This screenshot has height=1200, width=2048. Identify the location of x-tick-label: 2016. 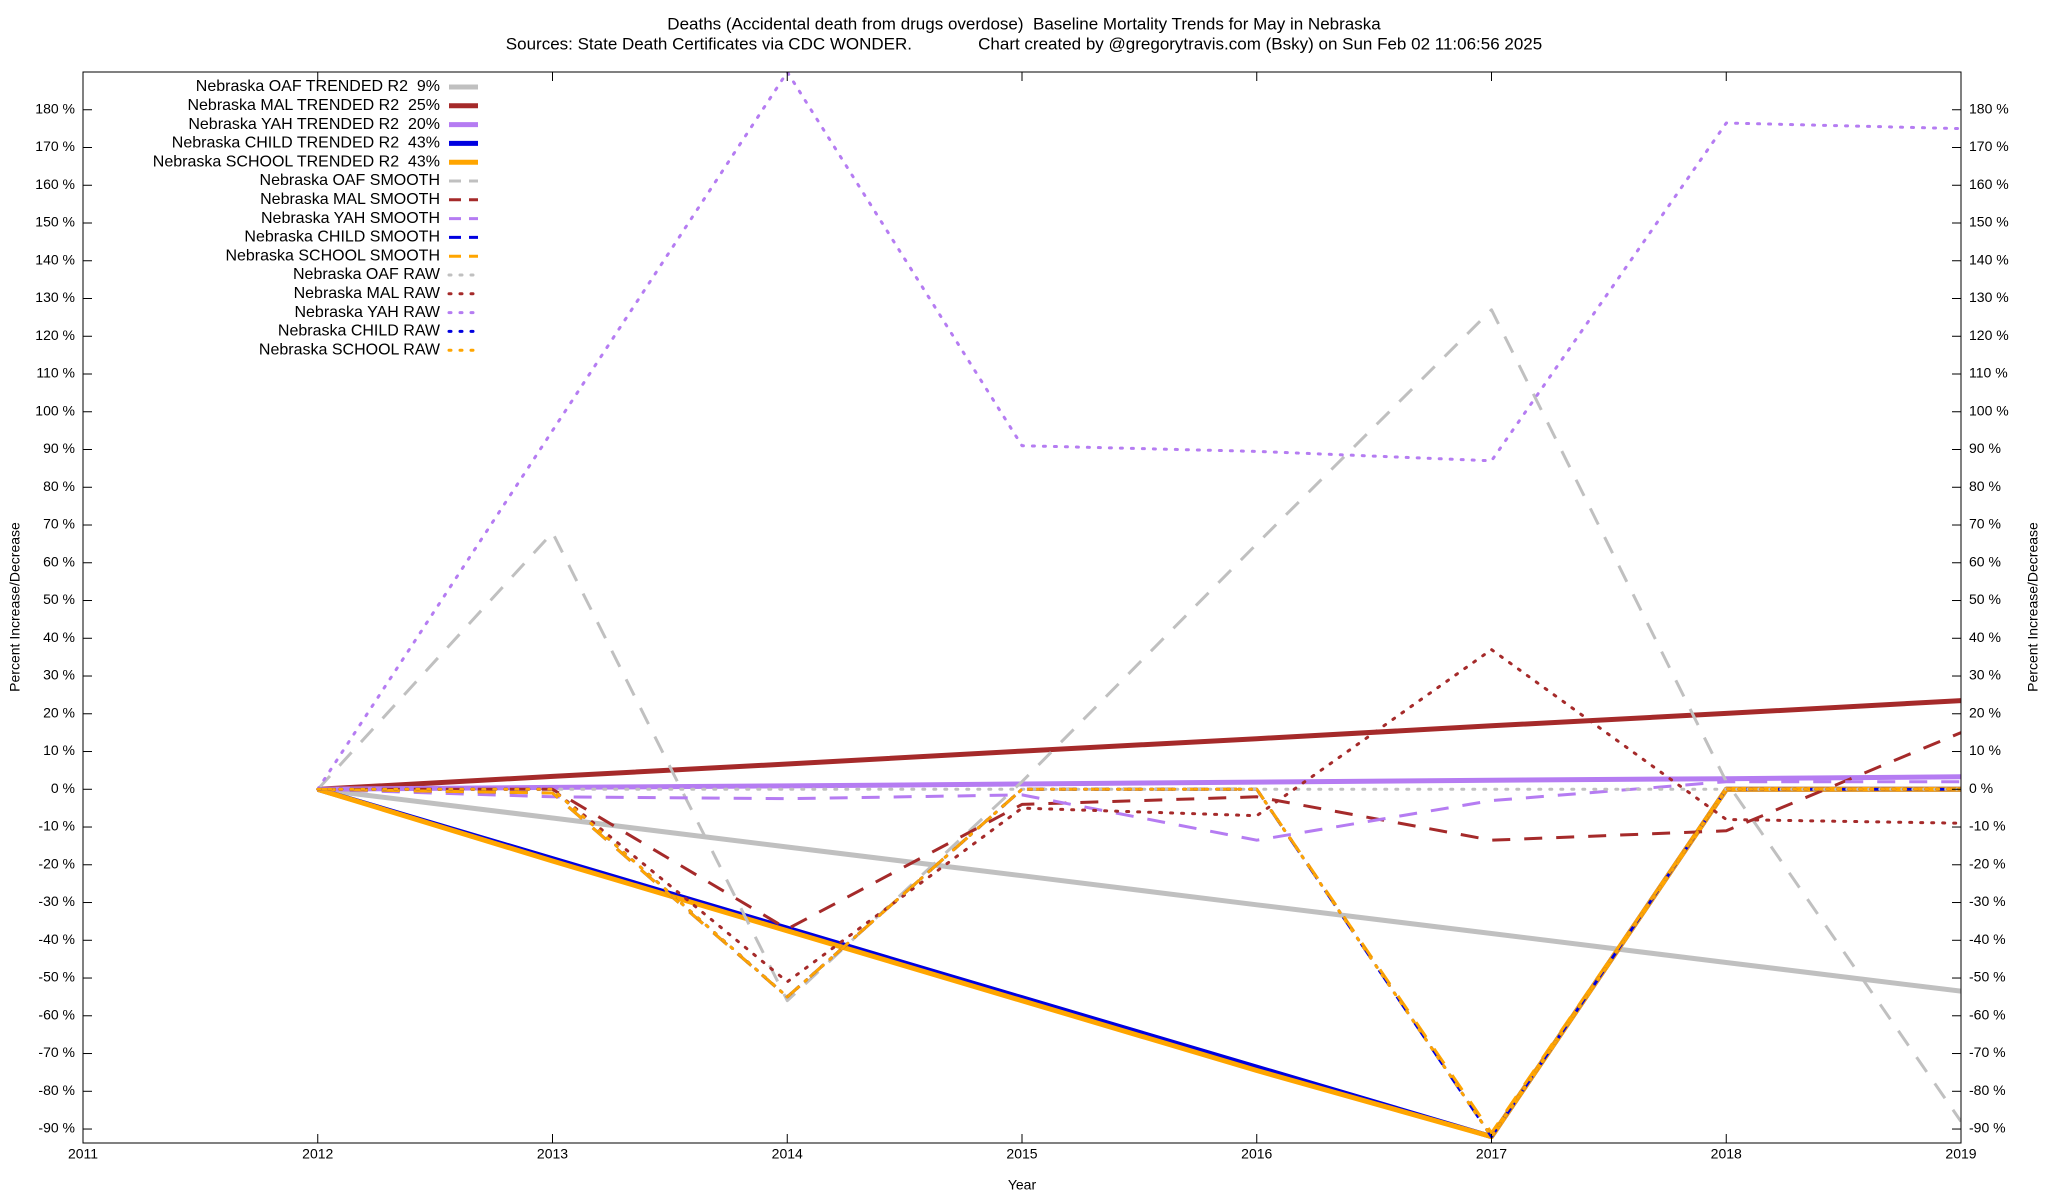
(1256, 1154).